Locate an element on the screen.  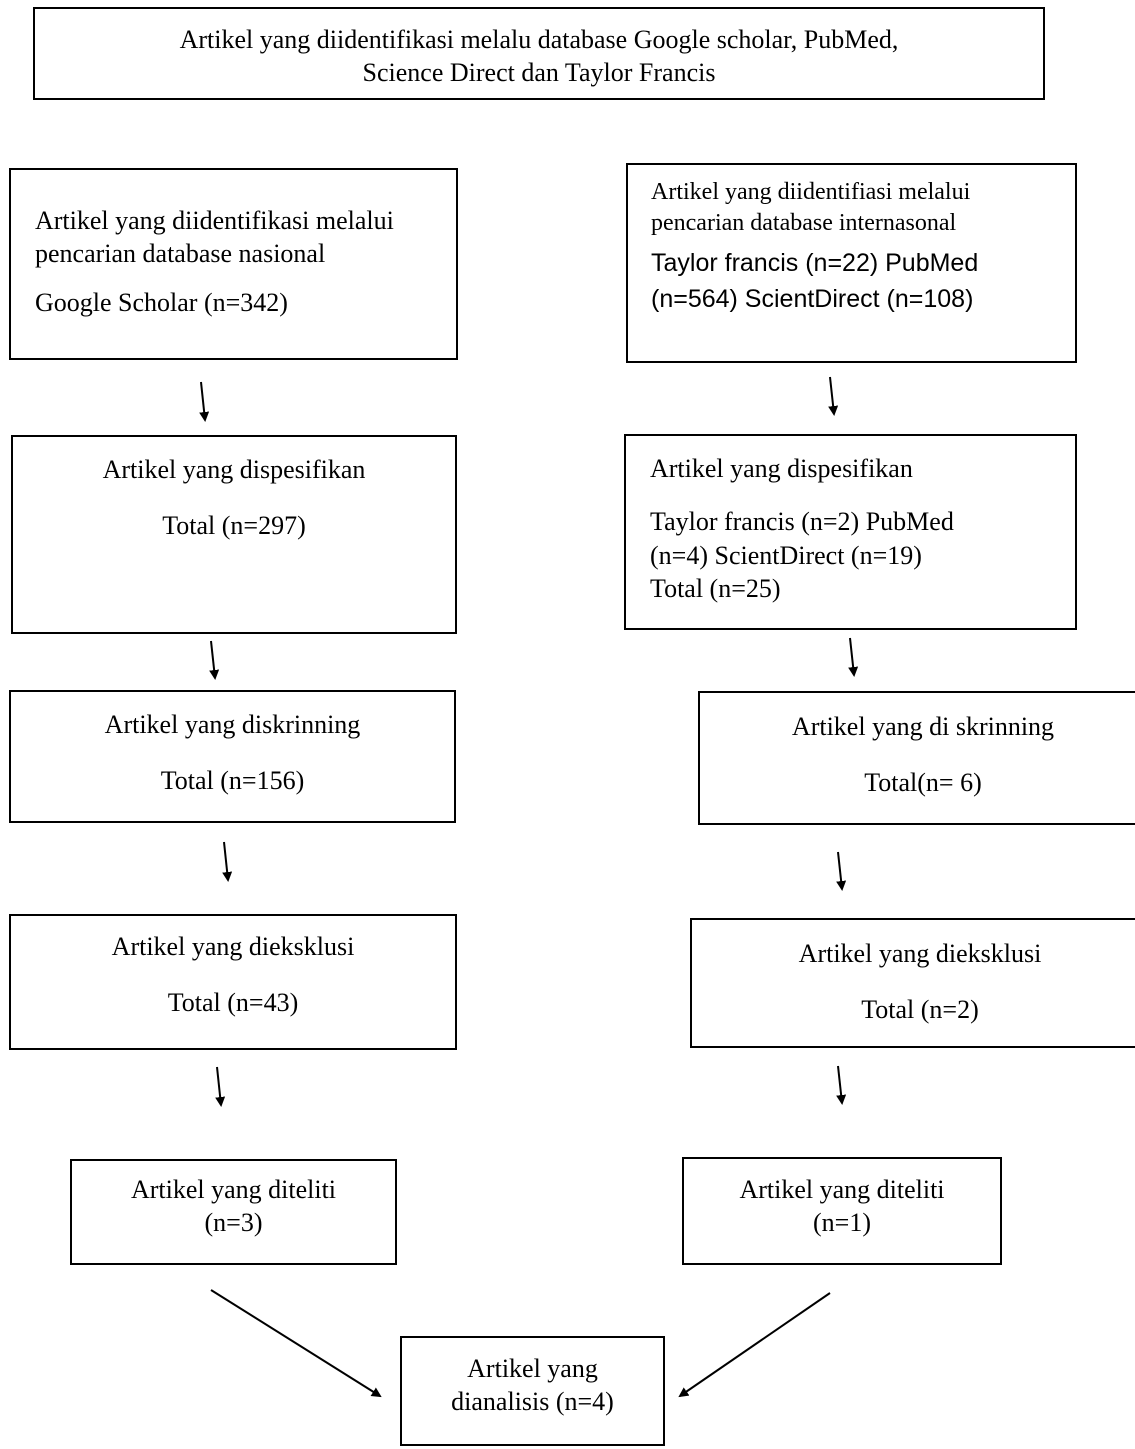
right-excluded-title: Artikel yang dieksklusi is located at coordinates (920, 953).